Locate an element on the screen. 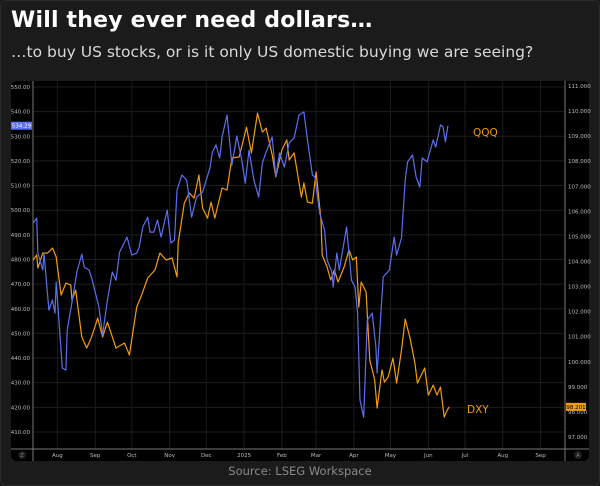  x-tick-label: Apr is located at coordinates (354, 456).